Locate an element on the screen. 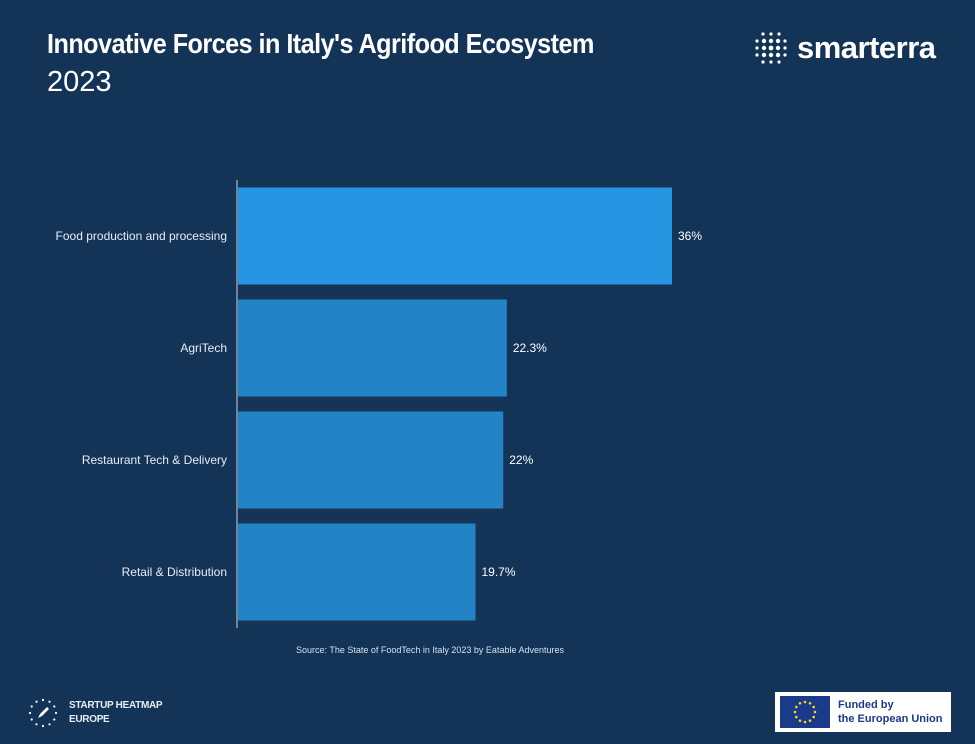 Image resolution: width=975 pixels, height=744 pixels. heatmap-line-1: STARTUP HEATMAP is located at coordinates (116, 705).